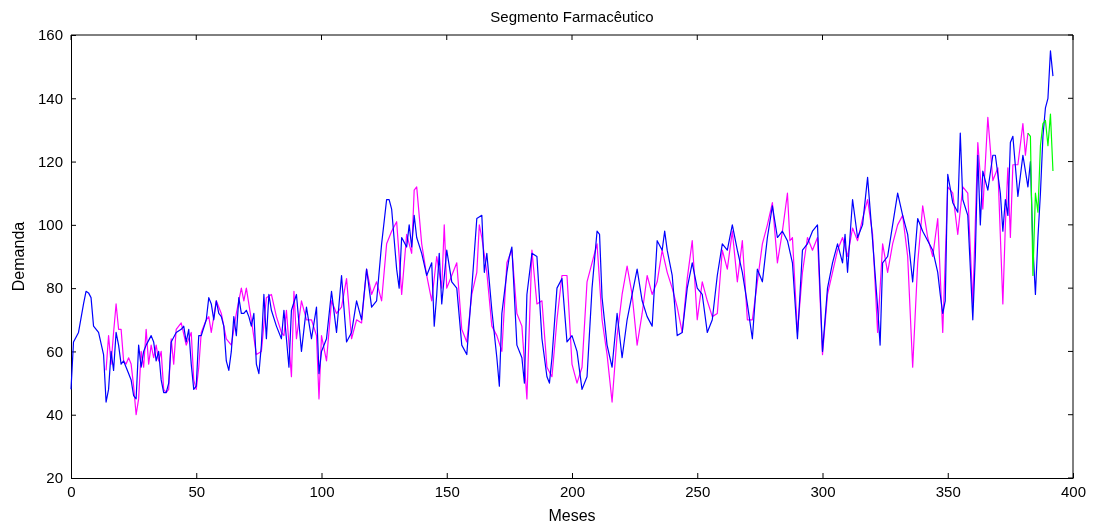 This screenshot has height=525, width=1095. I want to click on chart-title: Segmento Farmacêutico, so click(572, 16).